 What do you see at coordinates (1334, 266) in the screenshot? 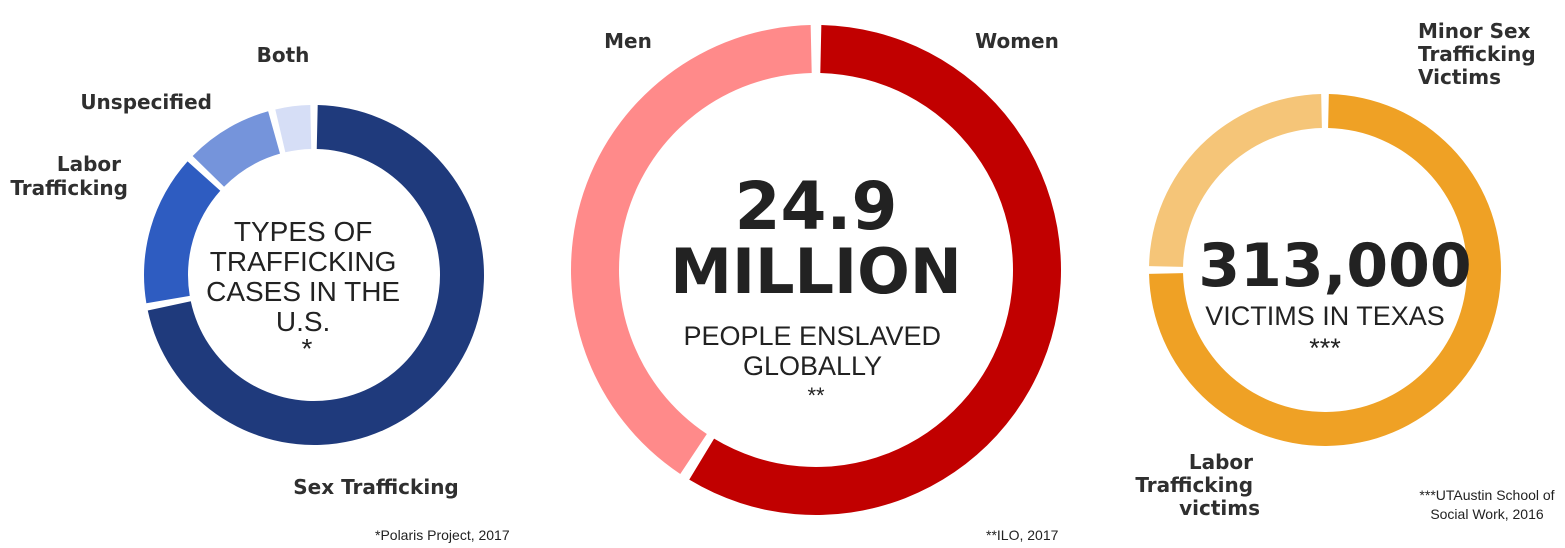
I see `donut-3-big-number: 313,000` at bounding box center [1334, 266].